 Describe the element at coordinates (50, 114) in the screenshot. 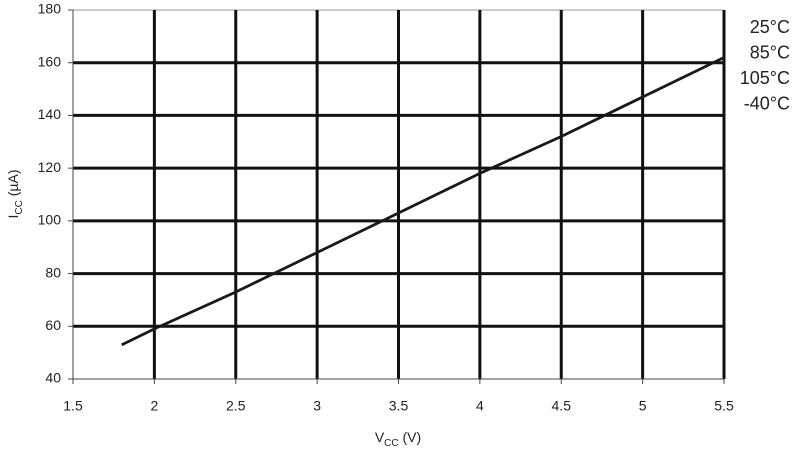

I see `y-tick-label: 140` at that location.